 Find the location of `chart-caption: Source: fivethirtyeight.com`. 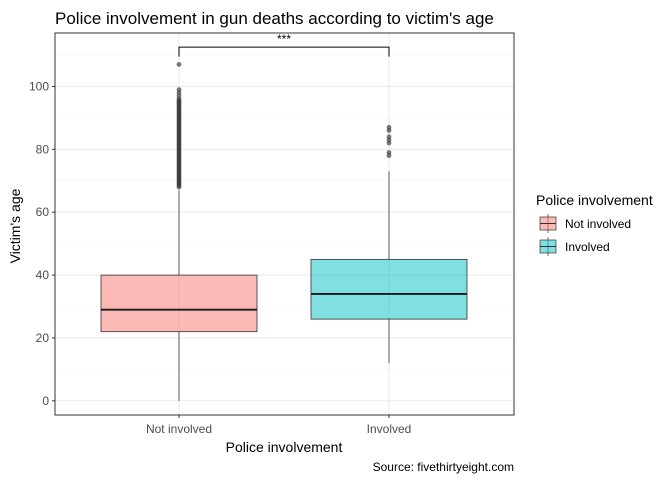

chart-caption: Source: fivethirtyeight.com is located at coordinates (443, 467).